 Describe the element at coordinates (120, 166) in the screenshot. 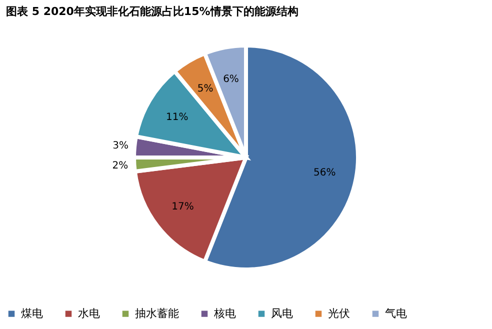

I see `data-label: 2%` at that location.